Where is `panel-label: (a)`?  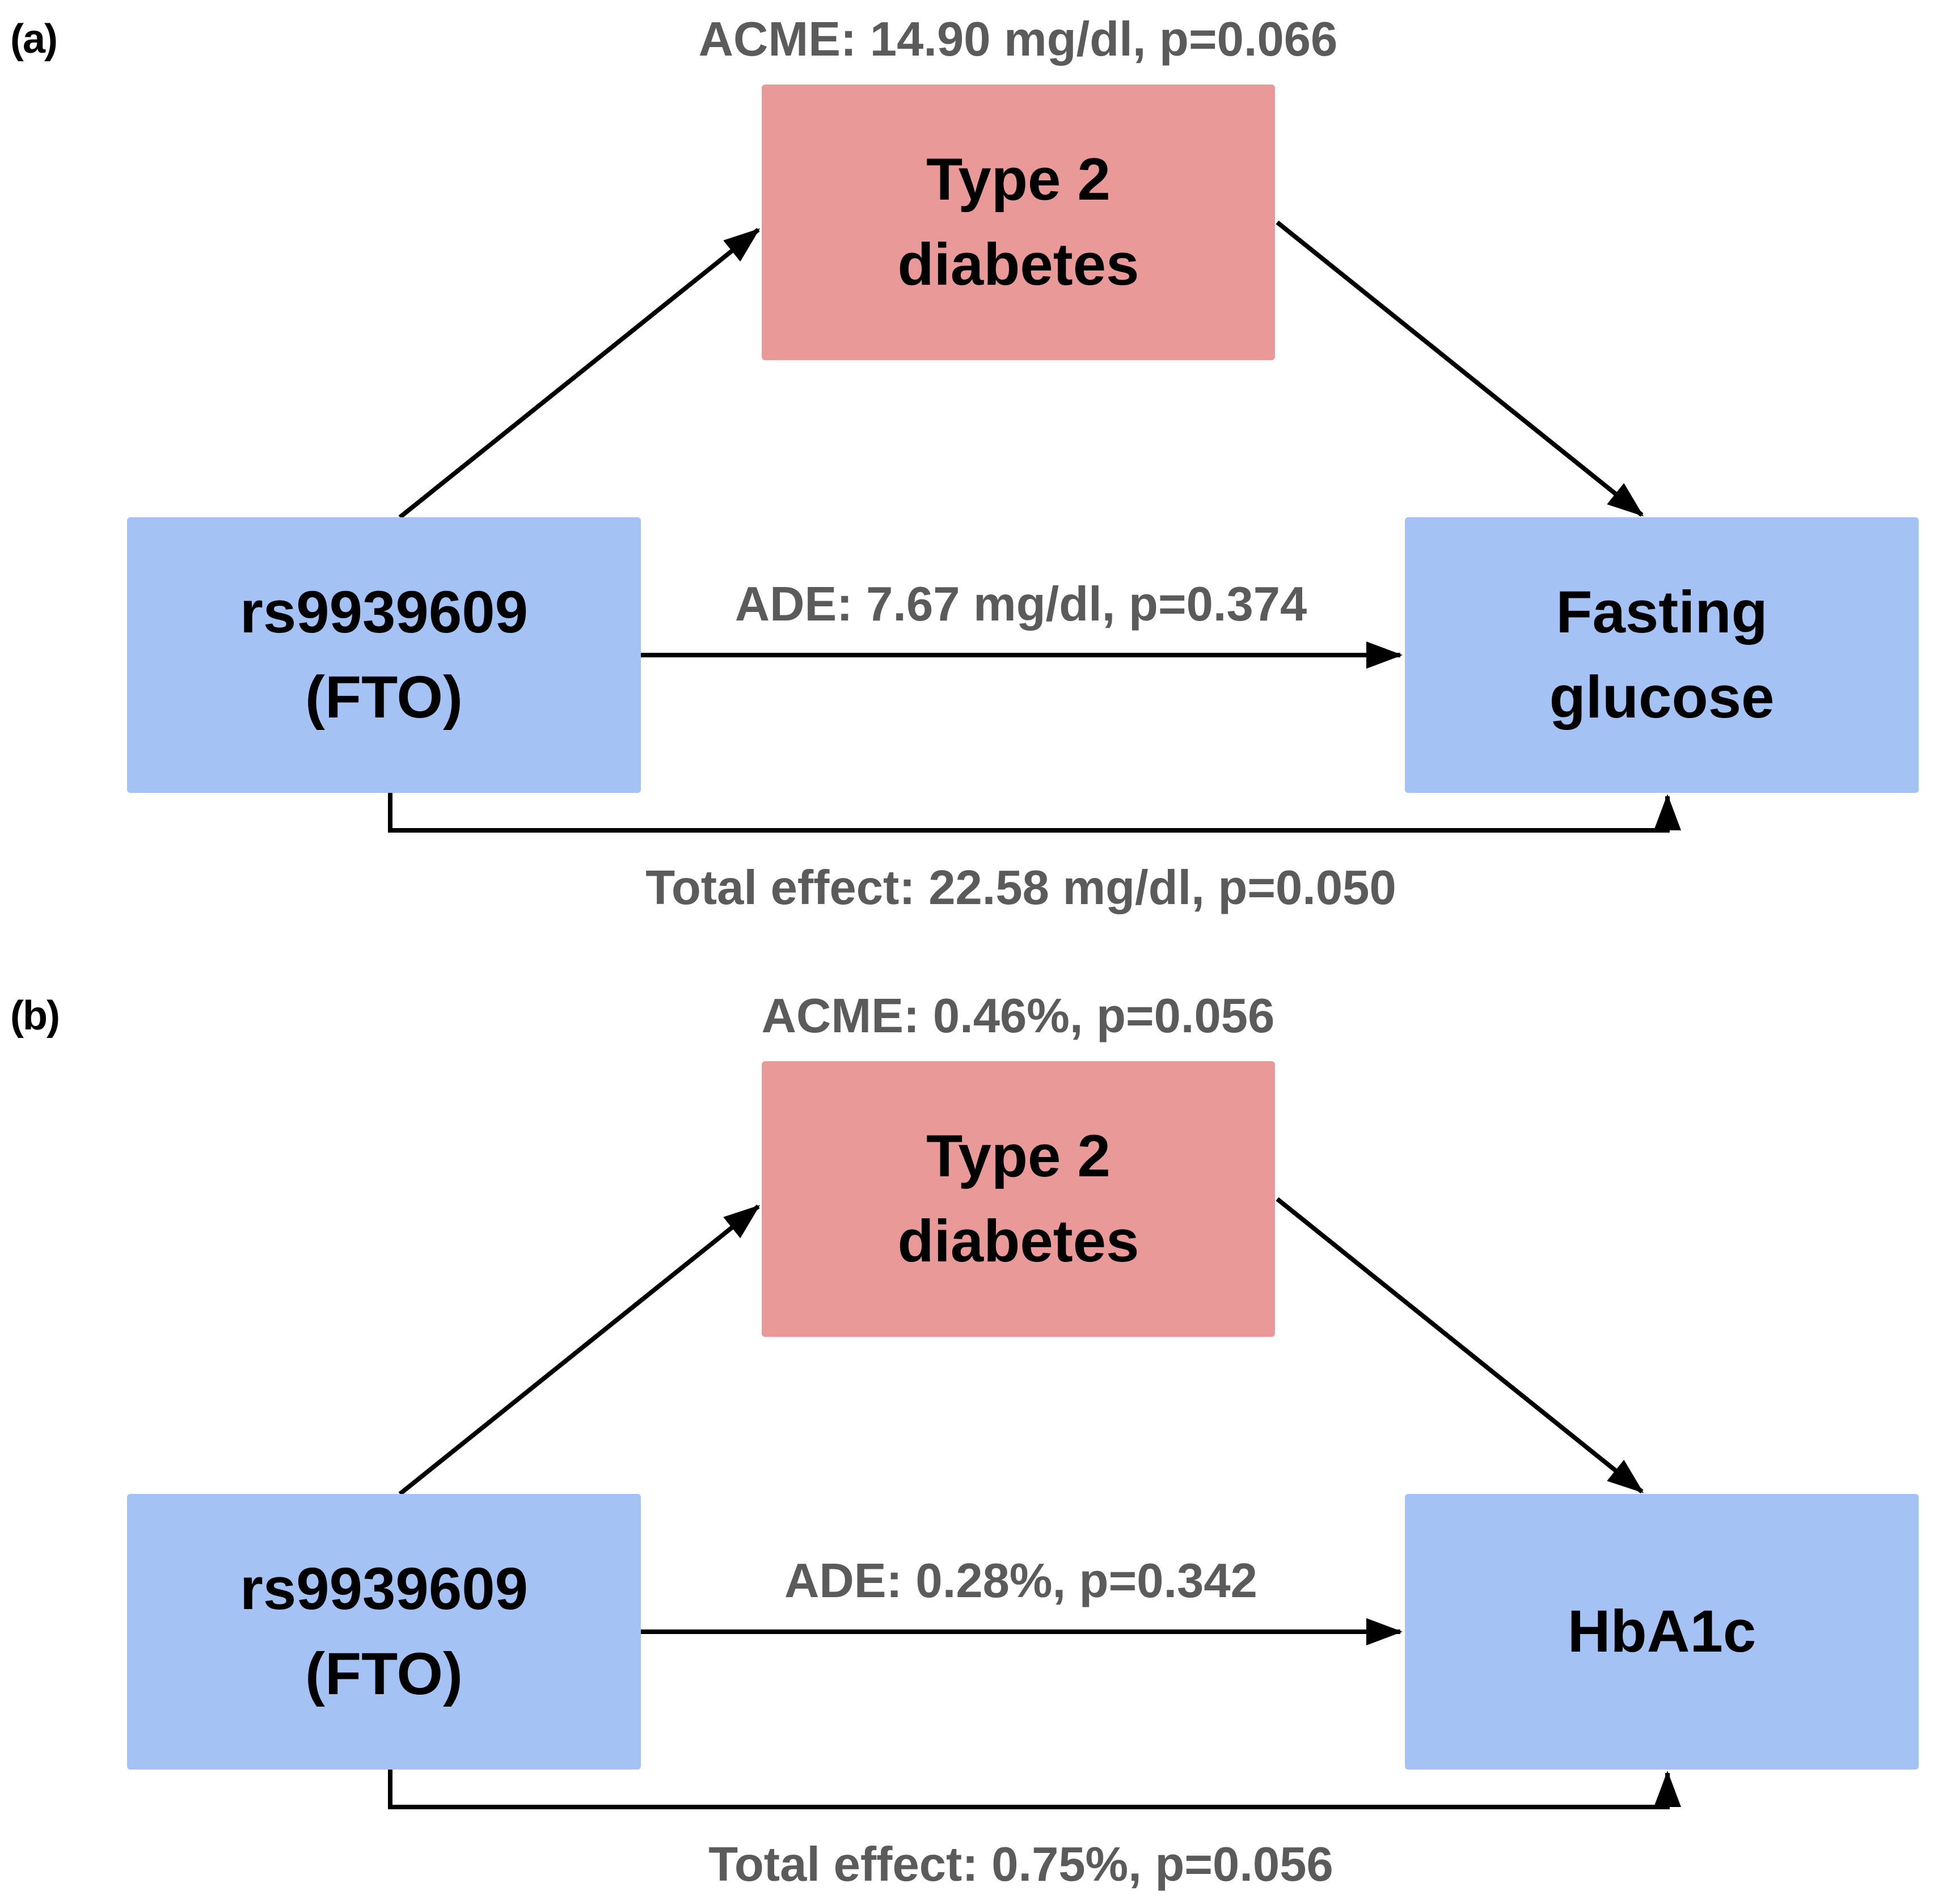 panel-label: (a) is located at coordinates (34, 39).